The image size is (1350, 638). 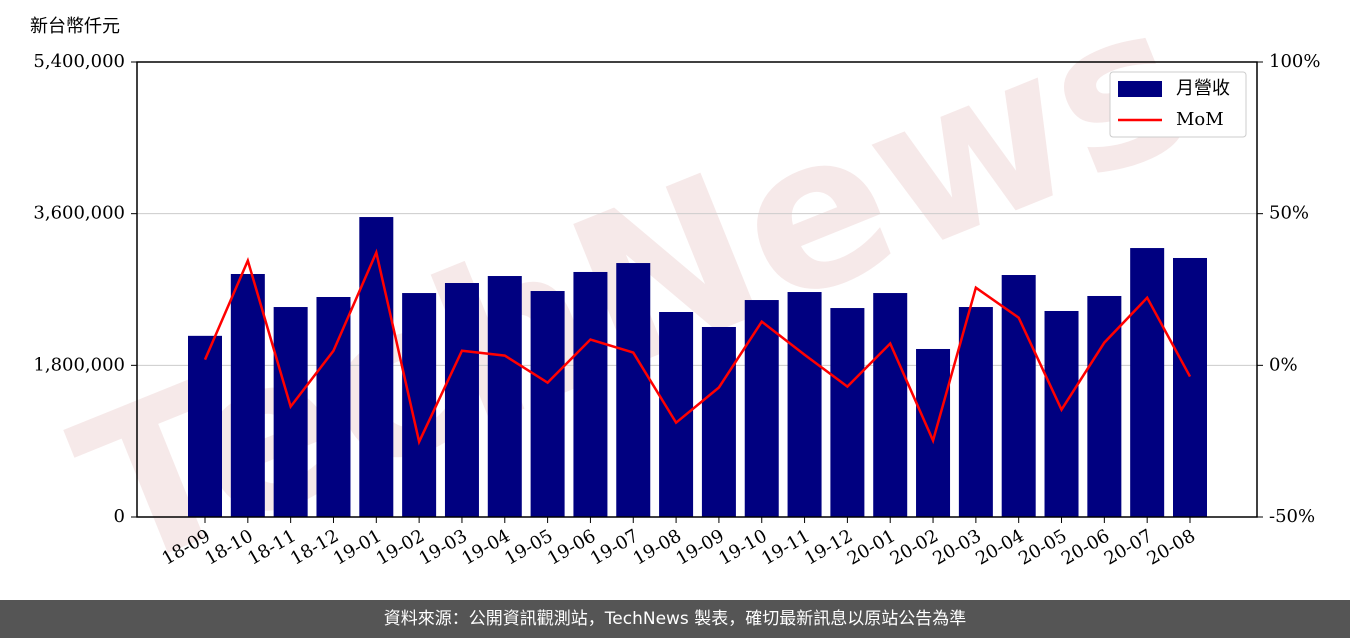 I want to click on y-tick-label: 1,800,000, so click(x=79, y=364).